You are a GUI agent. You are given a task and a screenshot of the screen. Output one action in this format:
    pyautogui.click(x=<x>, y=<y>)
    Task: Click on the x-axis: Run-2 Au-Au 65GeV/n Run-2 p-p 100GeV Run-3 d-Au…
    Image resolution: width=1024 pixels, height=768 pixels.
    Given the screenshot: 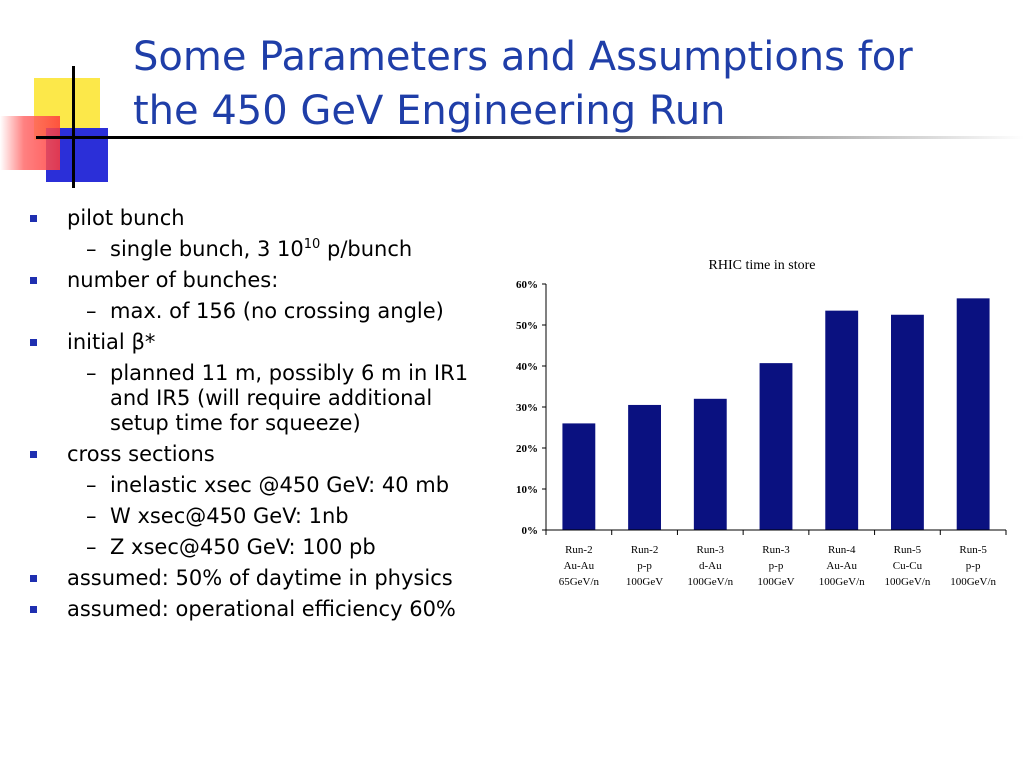 What is the action you would take?
    pyautogui.click(x=776, y=558)
    